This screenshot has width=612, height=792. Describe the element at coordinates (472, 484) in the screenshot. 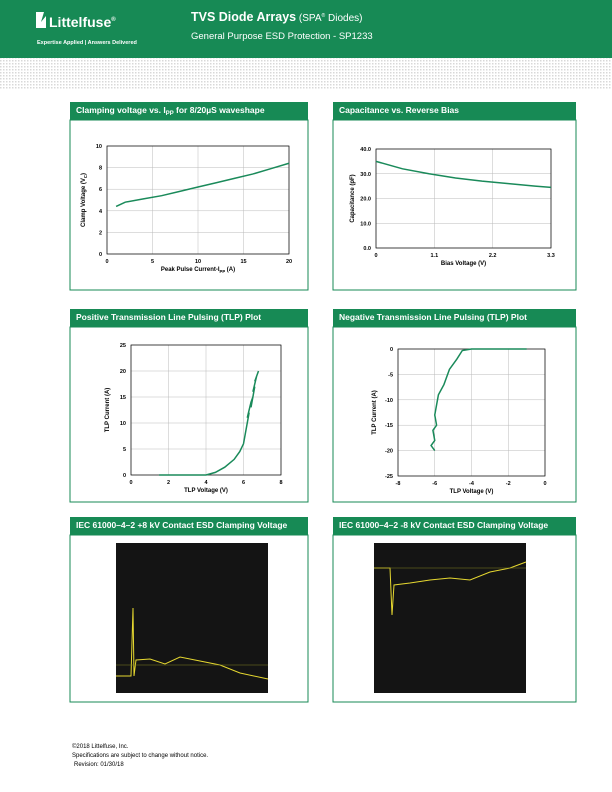

I see `x-tick-label: -4` at that location.